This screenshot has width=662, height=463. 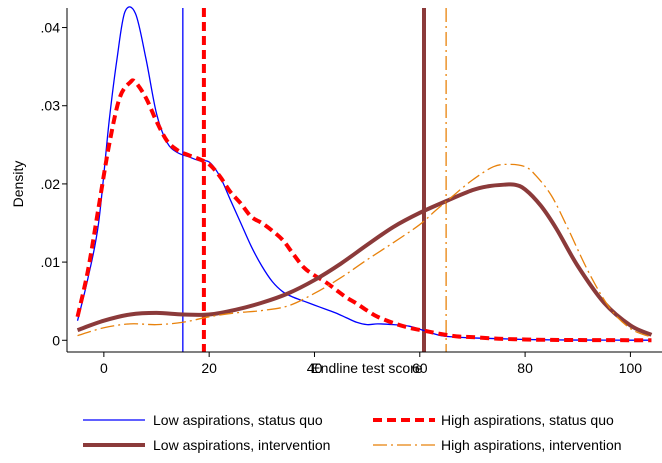 What do you see at coordinates (18, 184) in the screenshot?
I see `y-axis-title: Density` at bounding box center [18, 184].